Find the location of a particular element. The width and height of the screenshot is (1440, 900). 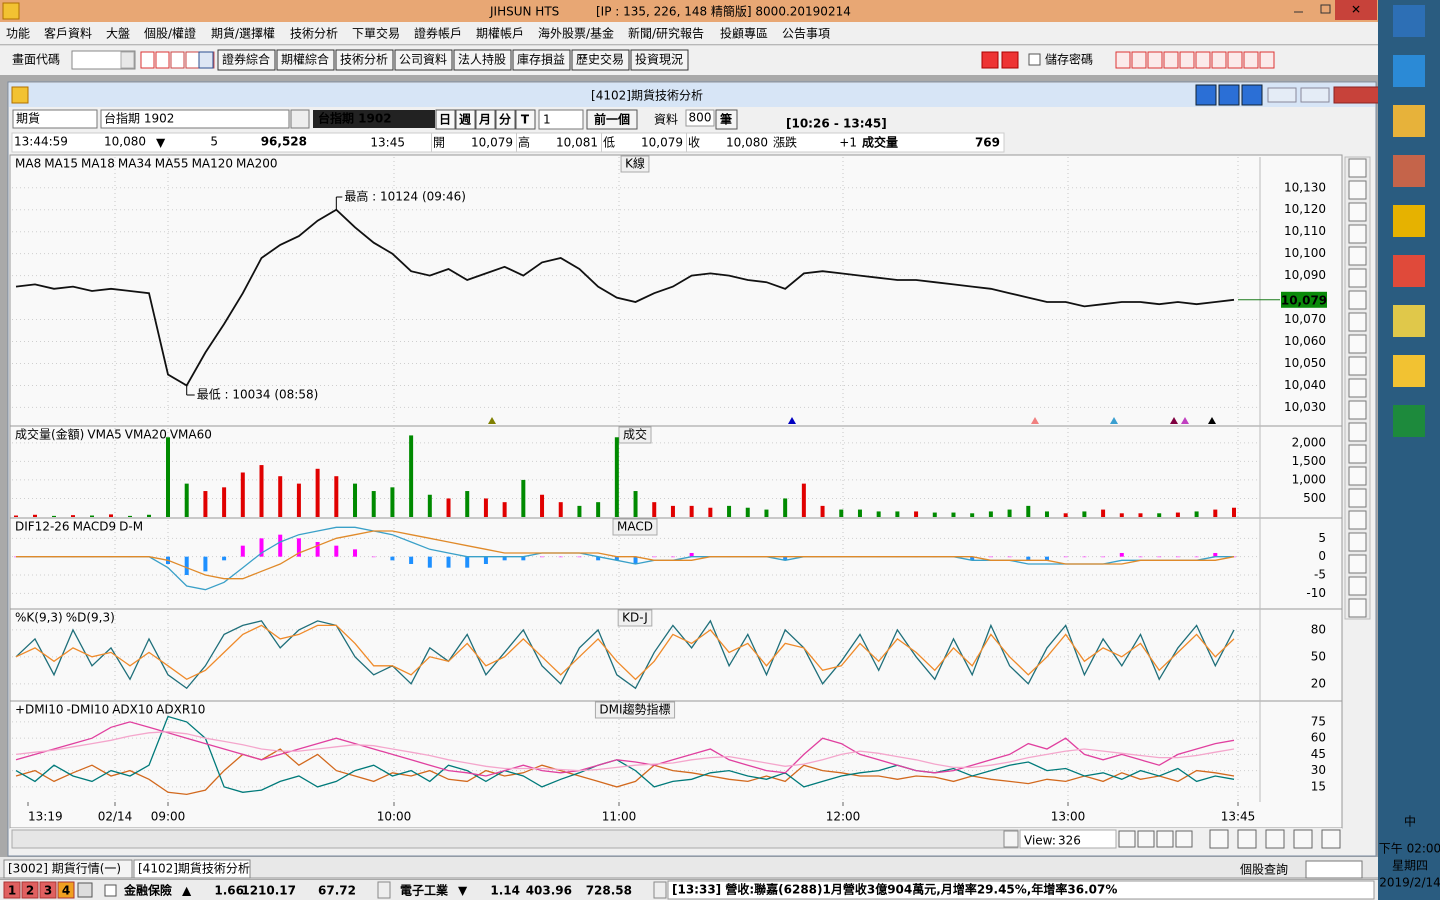

close-button is located at coordinates (1356, 10).